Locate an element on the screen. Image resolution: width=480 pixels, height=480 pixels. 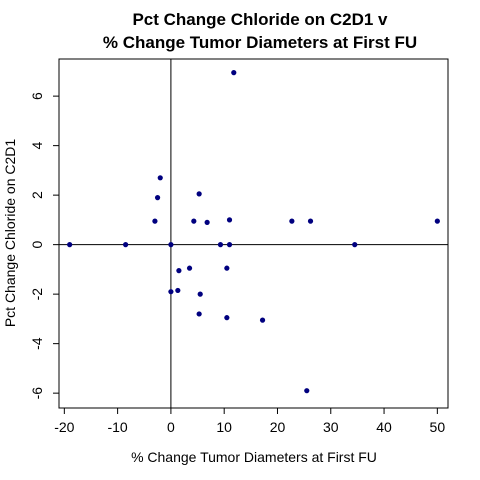
x-axis: -20 -10 0 10 20 30 40 50 is located at coordinates (249, 421).